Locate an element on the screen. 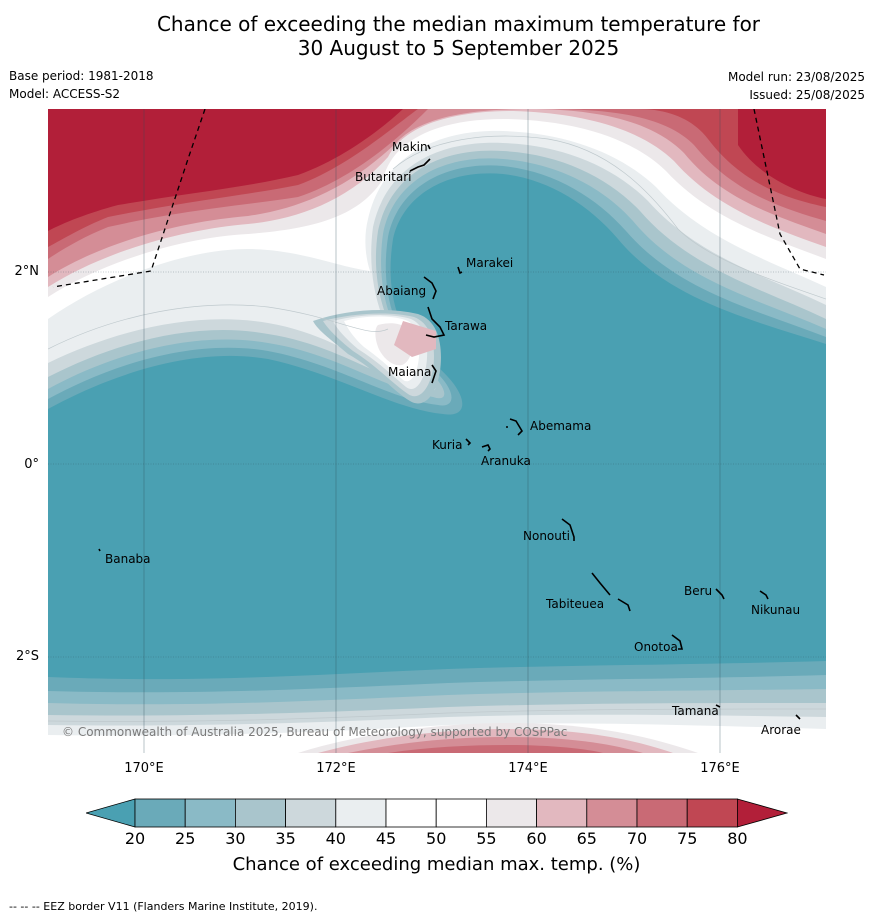 Image resolution: width=873 pixels, height=919 pixels. colorbar is located at coordinates (437, 813).